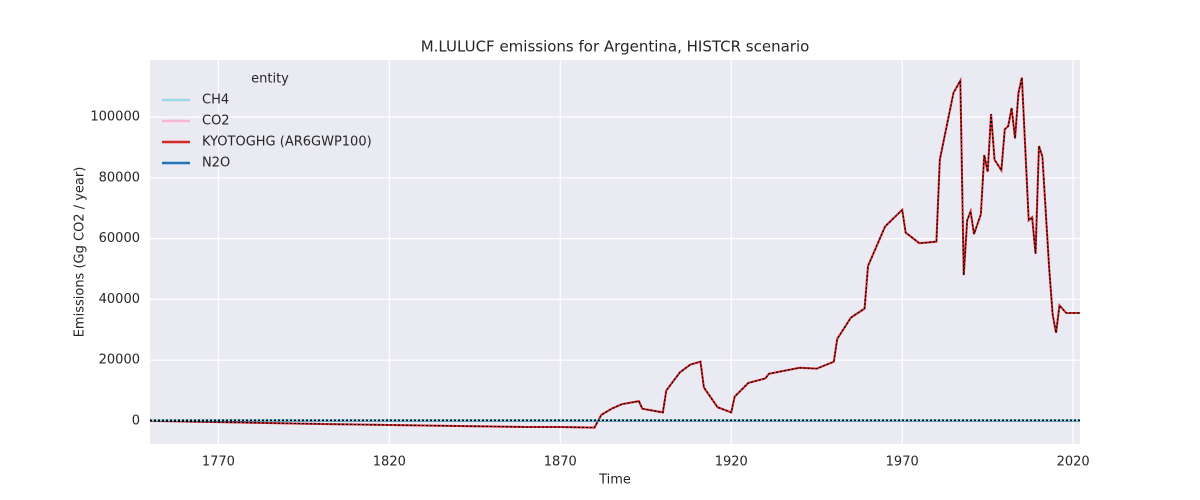 Image resolution: width=1200 pixels, height=500 pixels. I want to click on x-tick-label: 1870, so click(560, 462).